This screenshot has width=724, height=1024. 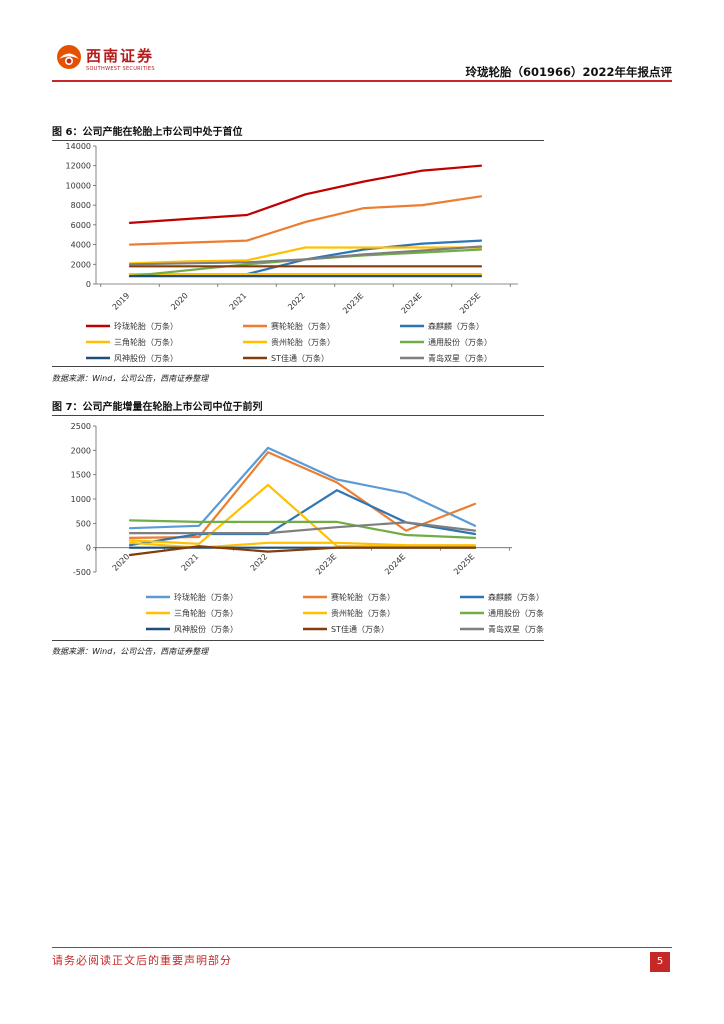 I want to click on chart2-y-tick-label: 0, so click(x=88, y=548).